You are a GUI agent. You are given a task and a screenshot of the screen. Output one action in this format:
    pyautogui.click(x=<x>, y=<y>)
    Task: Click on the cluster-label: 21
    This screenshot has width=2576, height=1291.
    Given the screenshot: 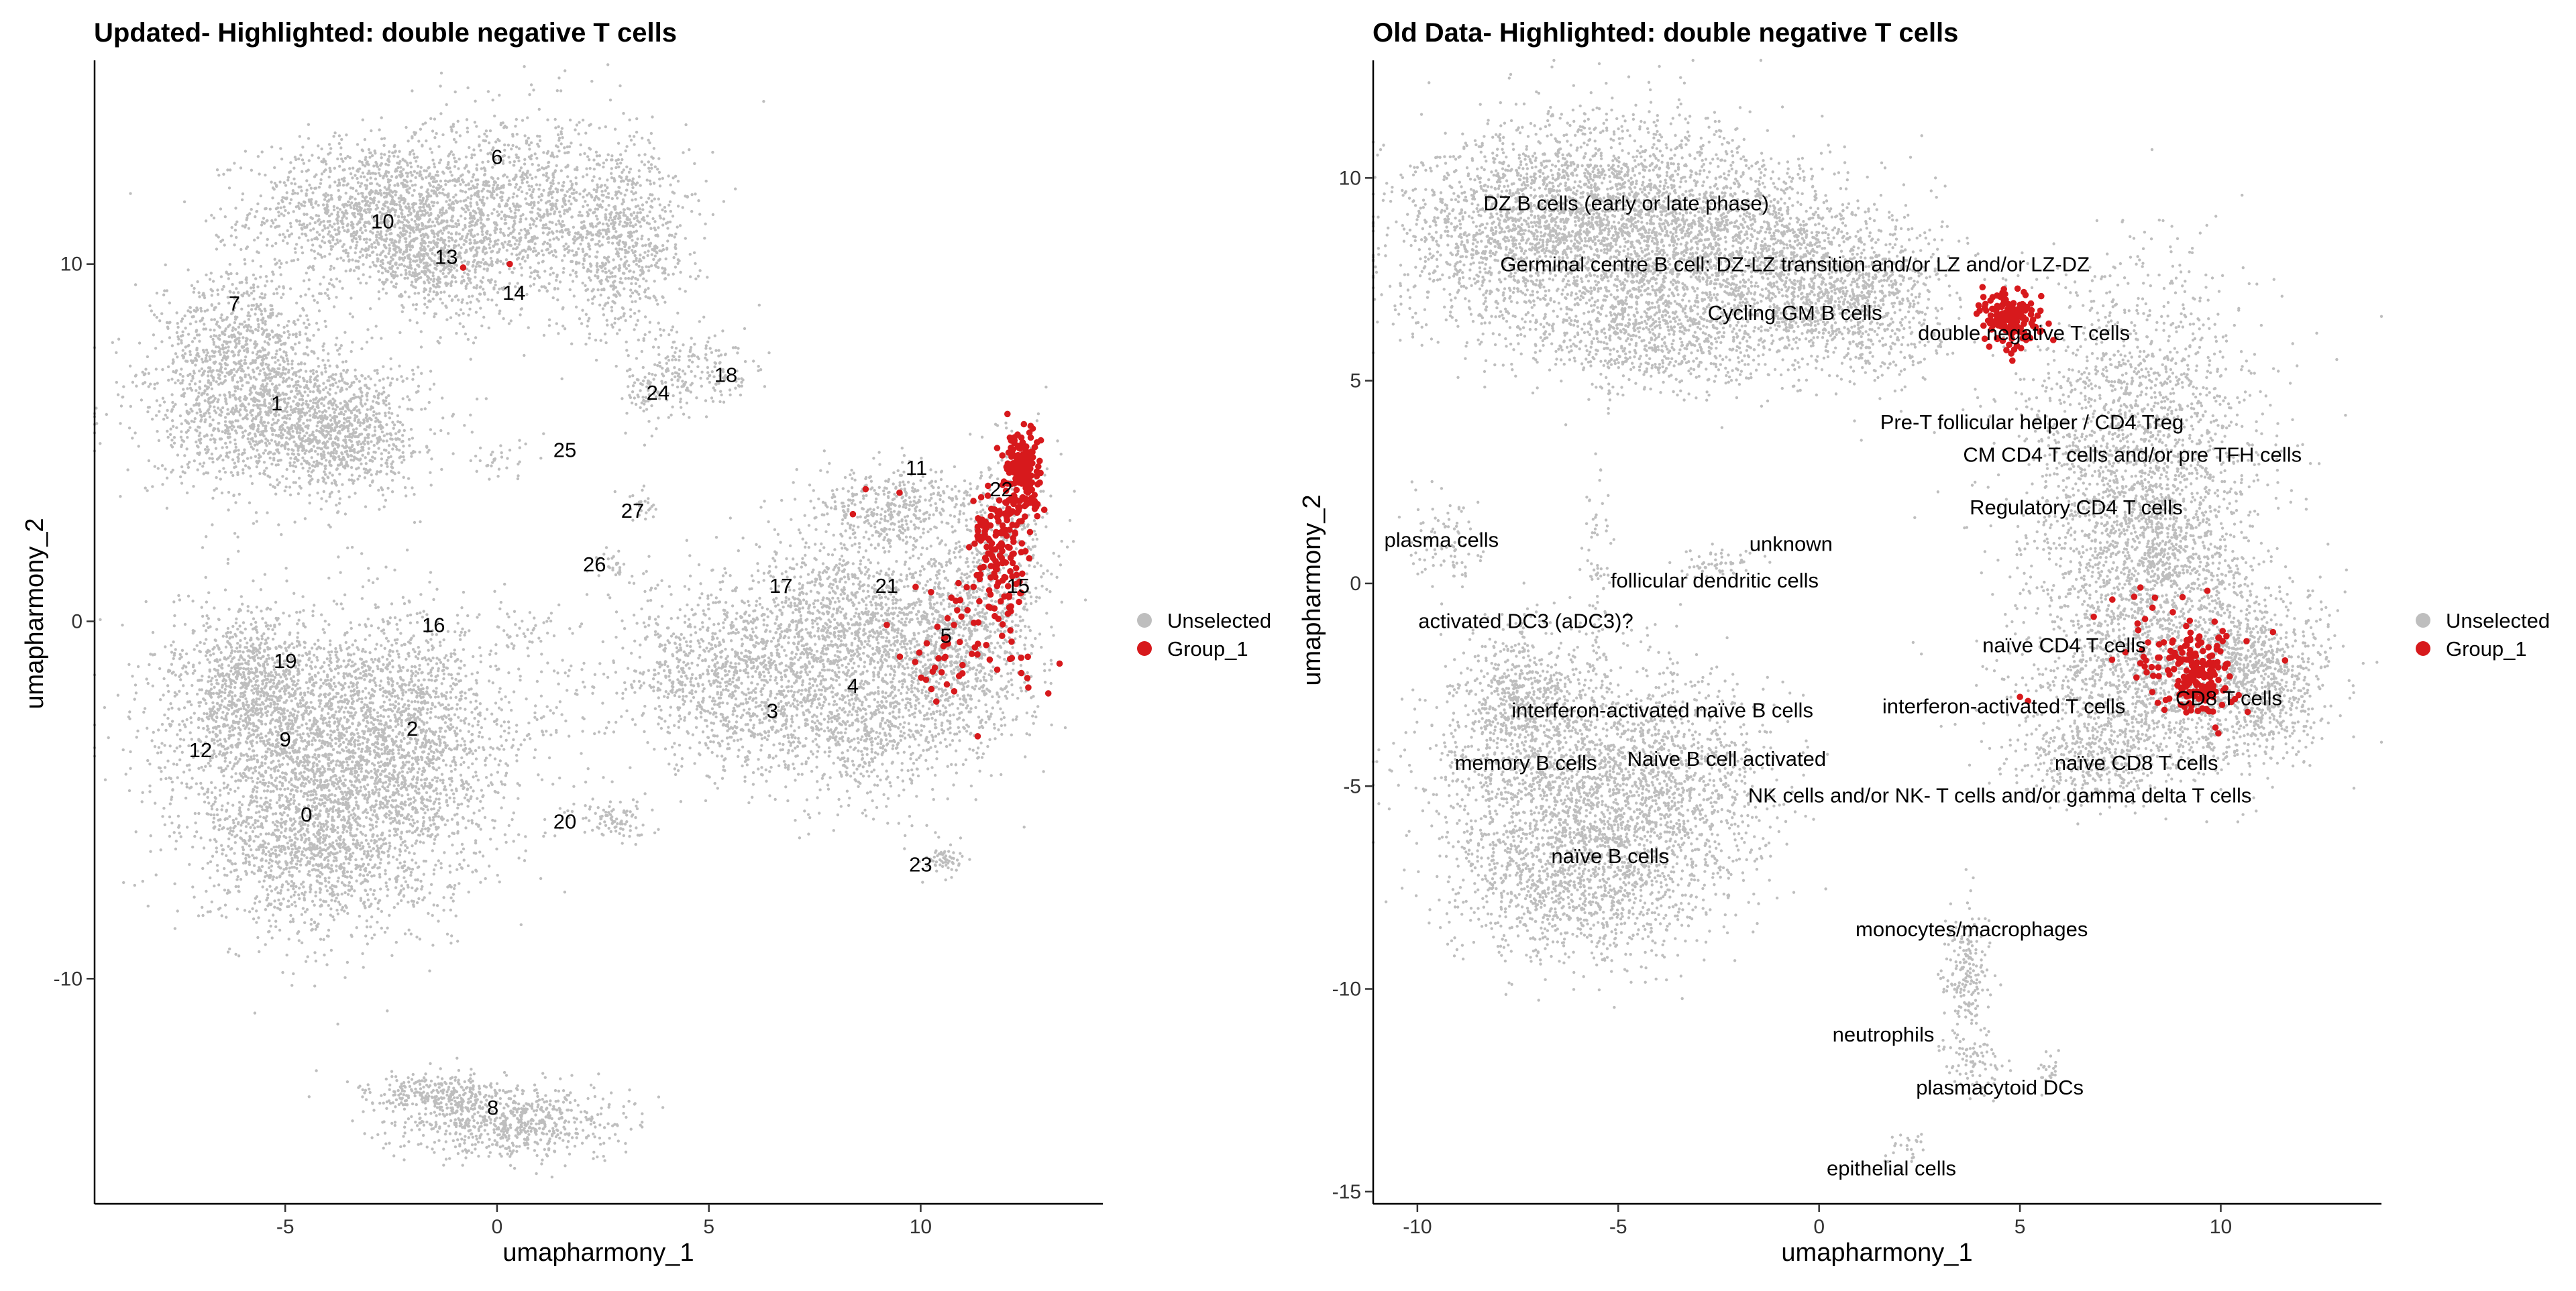 What is the action you would take?
    pyautogui.click(x=886, y=586)
    